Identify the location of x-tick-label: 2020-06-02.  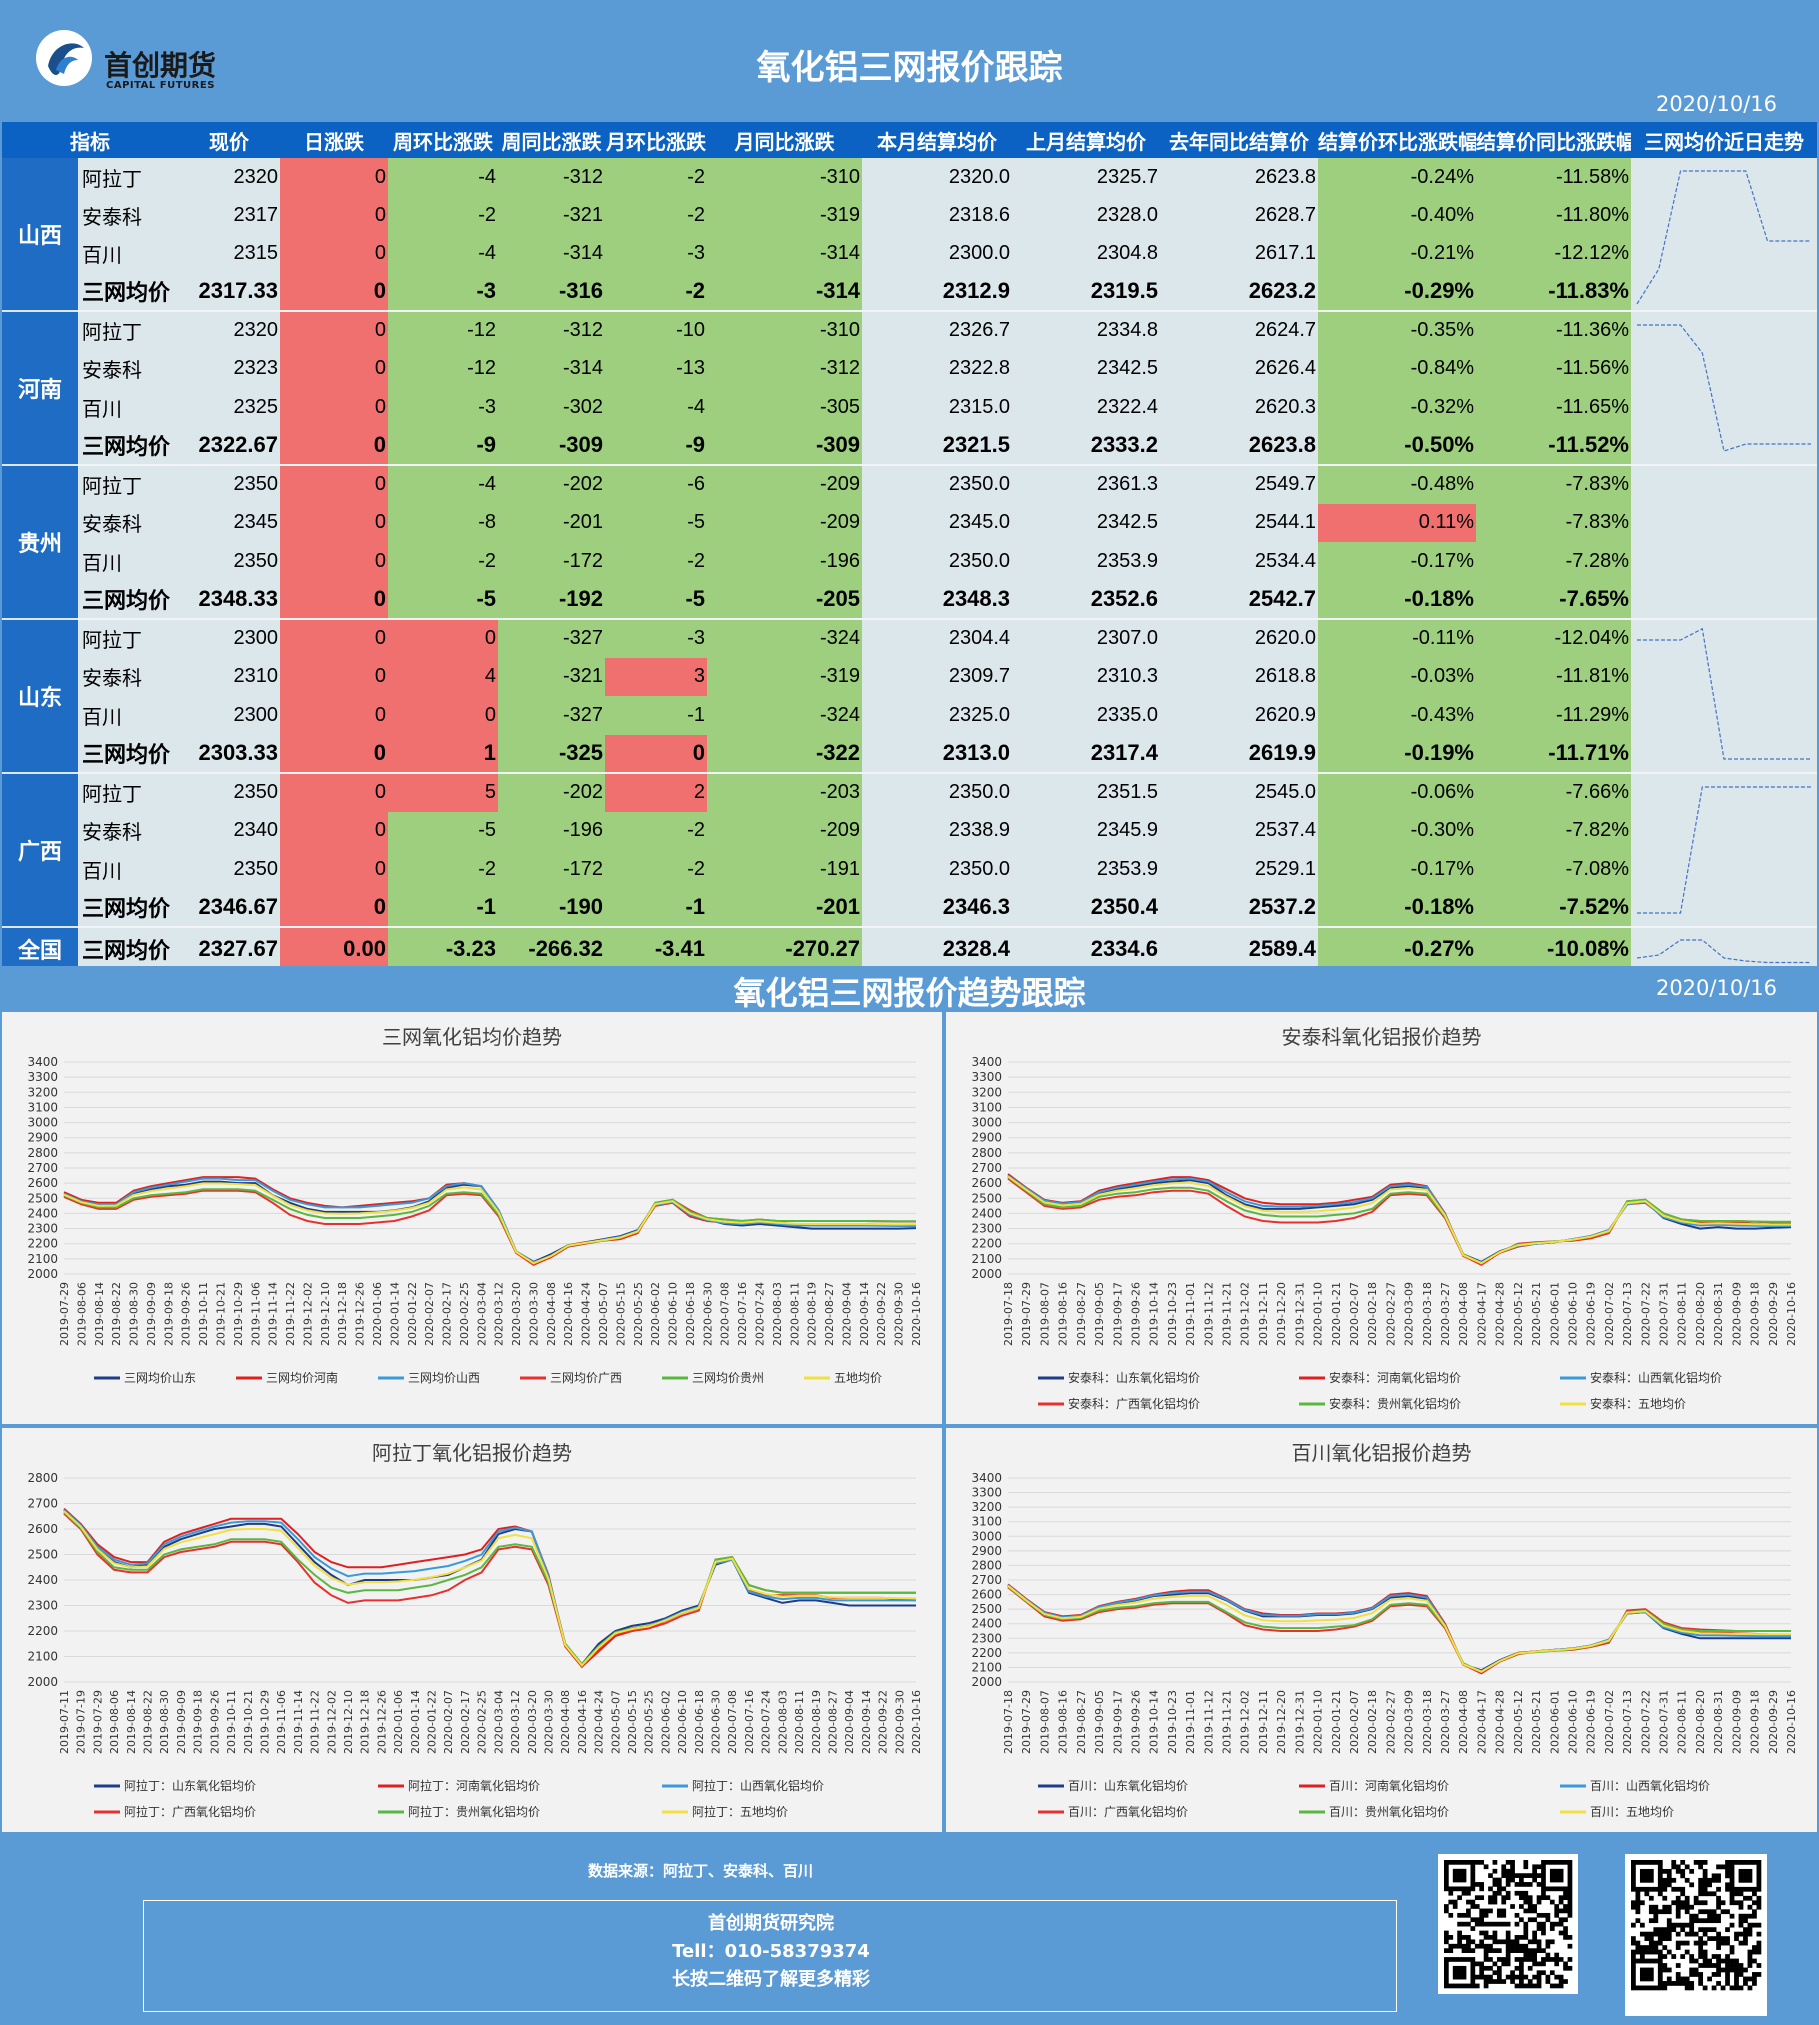
(665, 1722).